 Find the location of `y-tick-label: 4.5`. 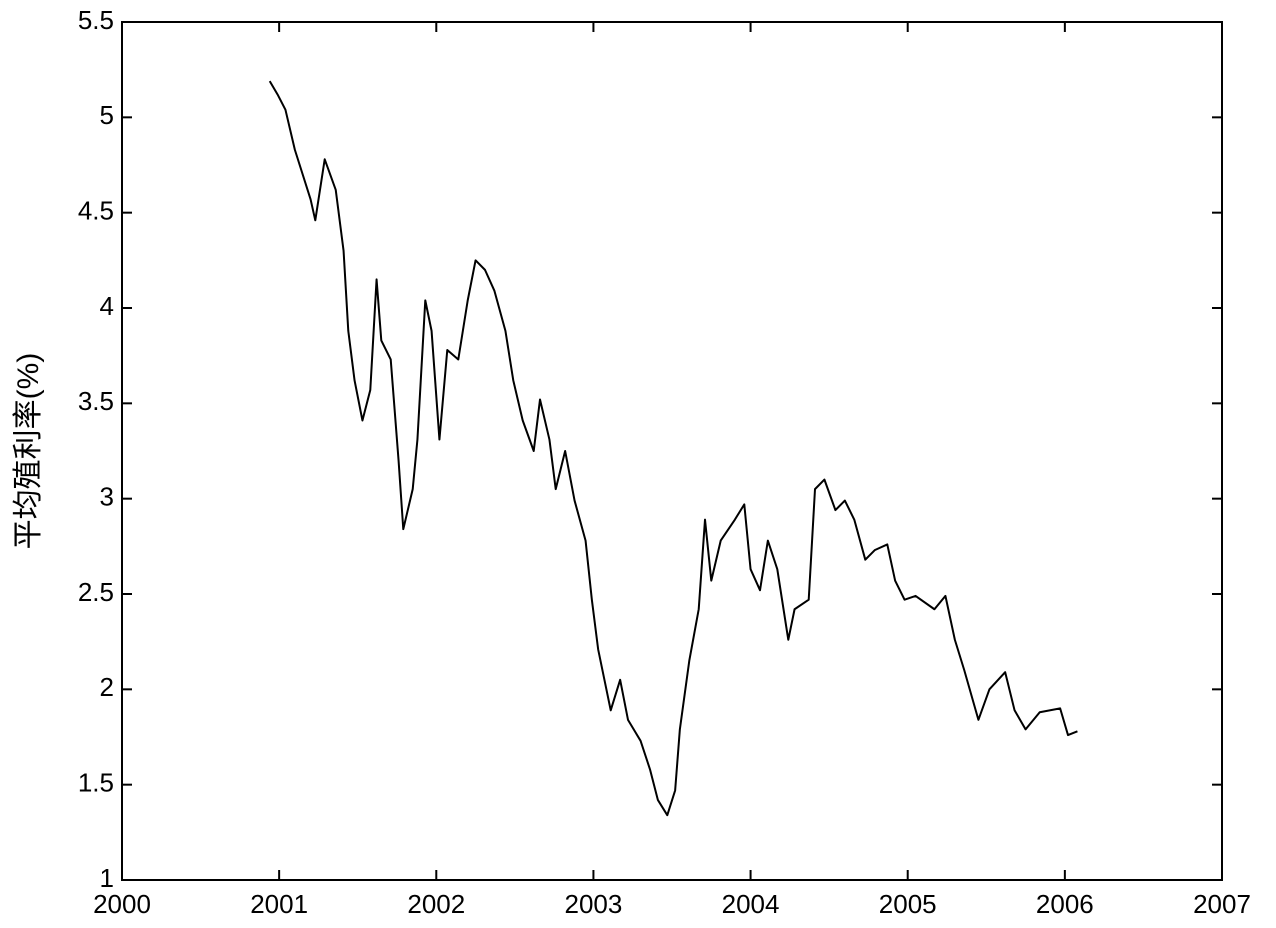

y-tick-label: 4.5 is located at coordinates (96, 211).